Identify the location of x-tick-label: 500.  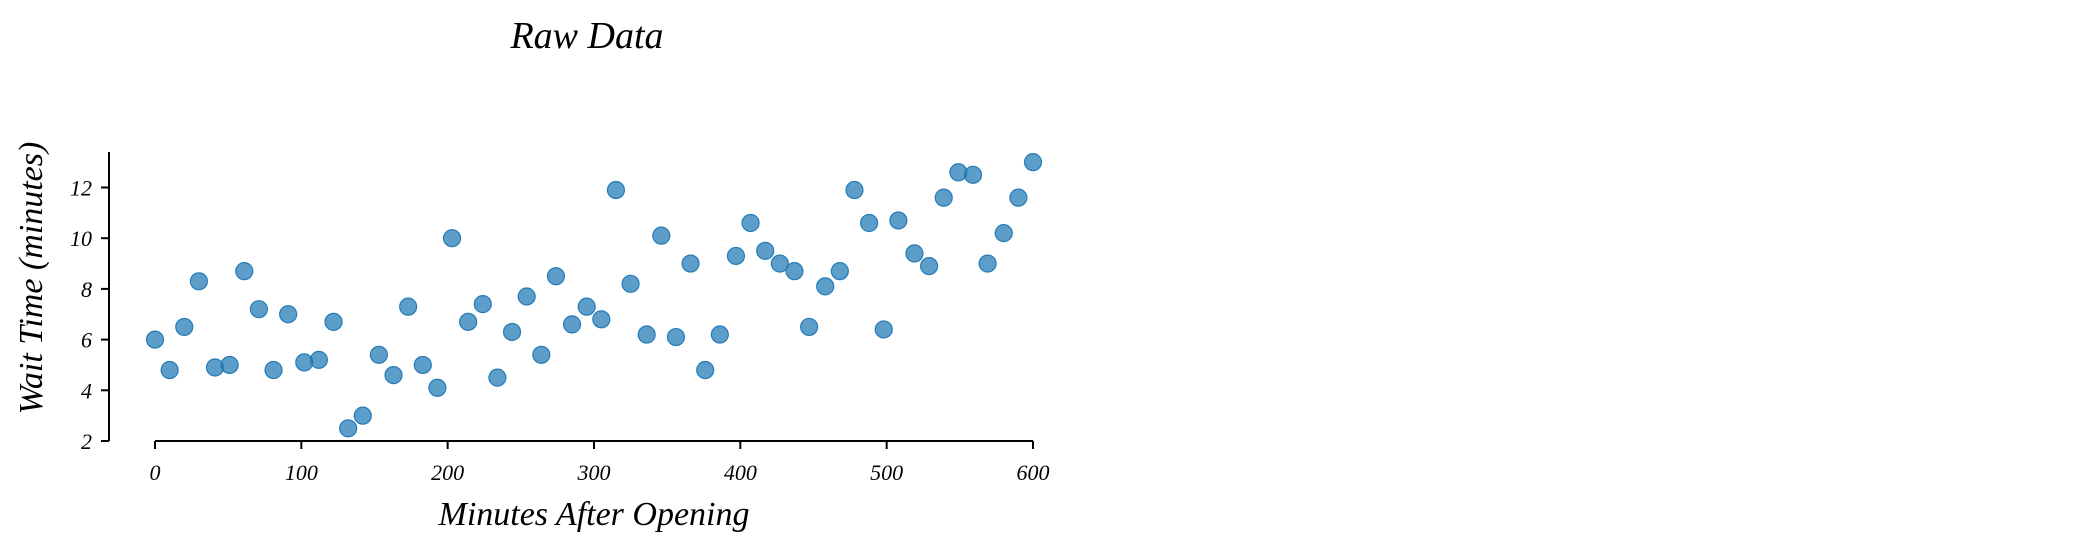
(886, 472).